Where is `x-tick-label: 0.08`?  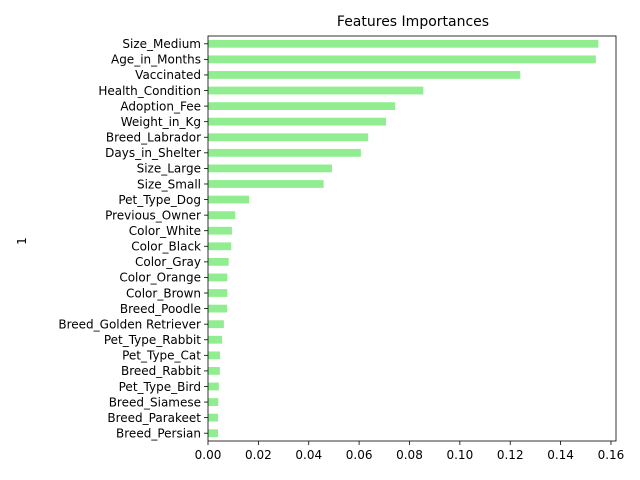
x-tick-label: 0.08 is located at coordinates (409, 455).